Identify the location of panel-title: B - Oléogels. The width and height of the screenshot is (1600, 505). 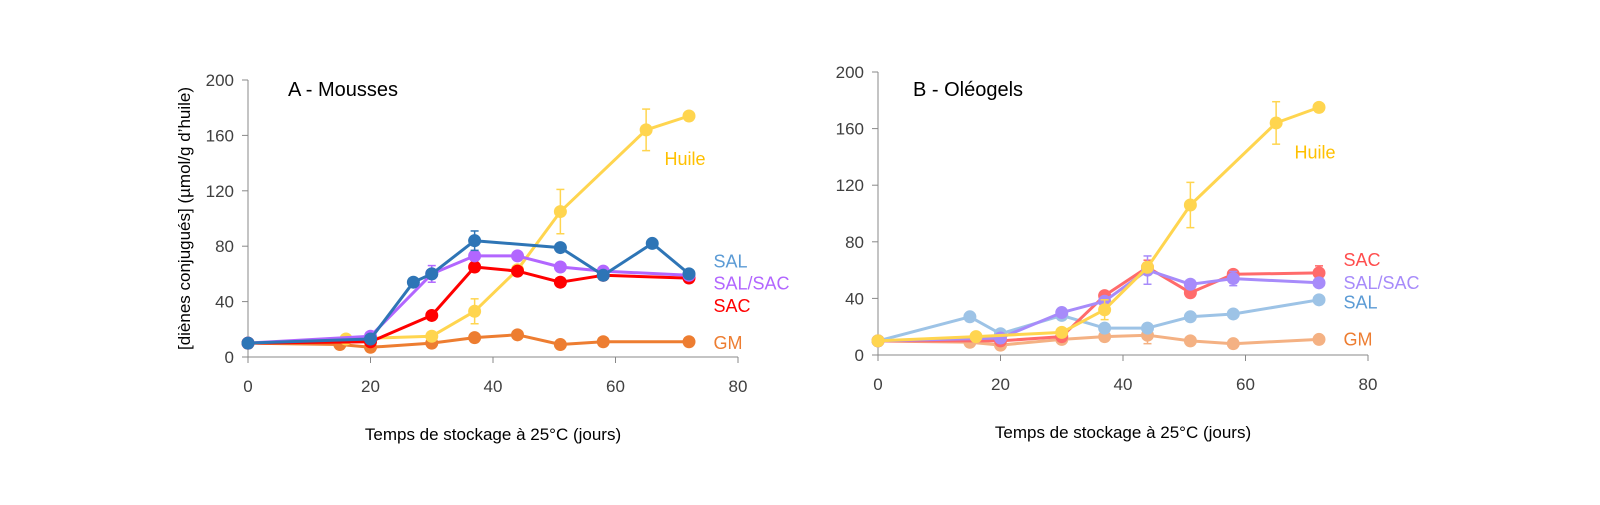
(968, 90).